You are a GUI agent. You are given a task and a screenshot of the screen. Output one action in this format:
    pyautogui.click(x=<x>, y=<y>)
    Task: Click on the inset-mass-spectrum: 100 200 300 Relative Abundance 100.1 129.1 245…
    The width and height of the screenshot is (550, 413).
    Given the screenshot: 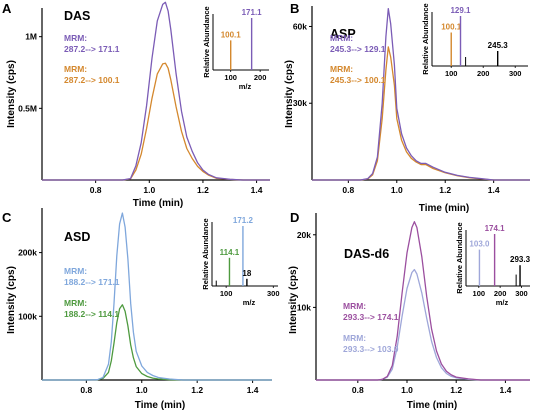 What is the action you would take?
    pyautogui.click(x=474, y=40)
    